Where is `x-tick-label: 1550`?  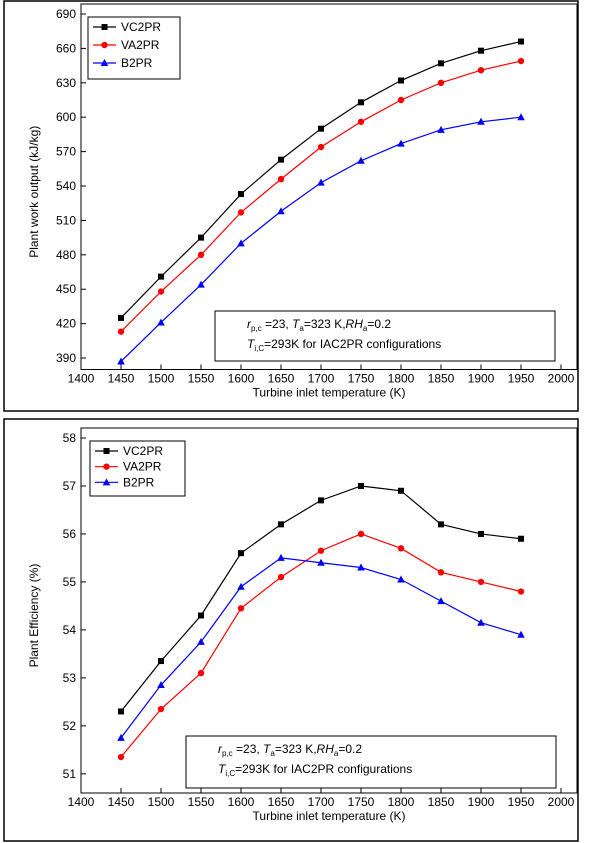 x-tick-label: 1550 is located at coordinates (201, 379).